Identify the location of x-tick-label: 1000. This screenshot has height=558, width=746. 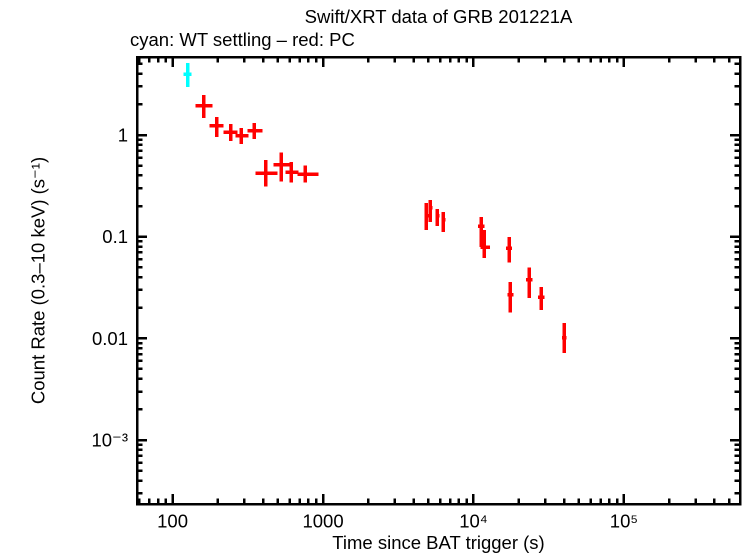
(322, 521).